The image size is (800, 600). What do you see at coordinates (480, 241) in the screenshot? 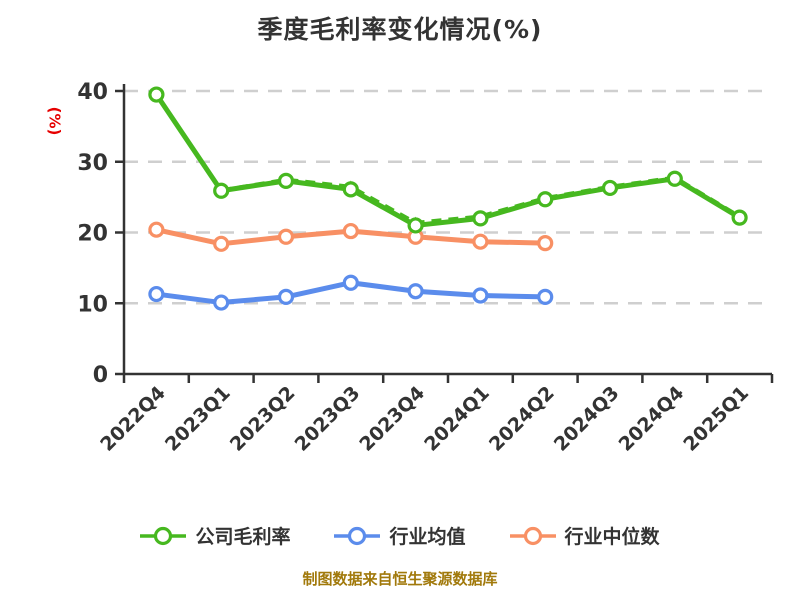
I see `data-point-行业中位数-2024Q1` at bounding box center [480, 241].